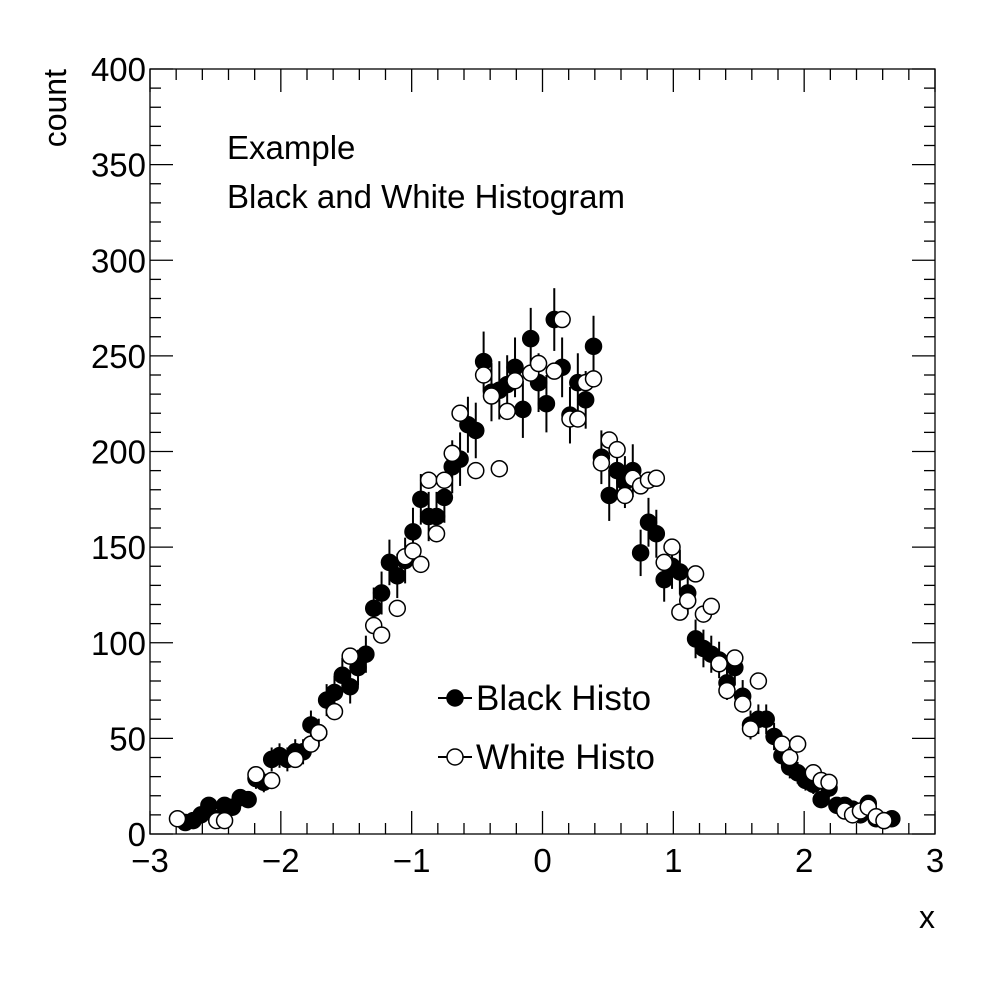 This screenshot has width=1006, height=982. I want to click on legend-white-label: White Histo, so click(565, 757).